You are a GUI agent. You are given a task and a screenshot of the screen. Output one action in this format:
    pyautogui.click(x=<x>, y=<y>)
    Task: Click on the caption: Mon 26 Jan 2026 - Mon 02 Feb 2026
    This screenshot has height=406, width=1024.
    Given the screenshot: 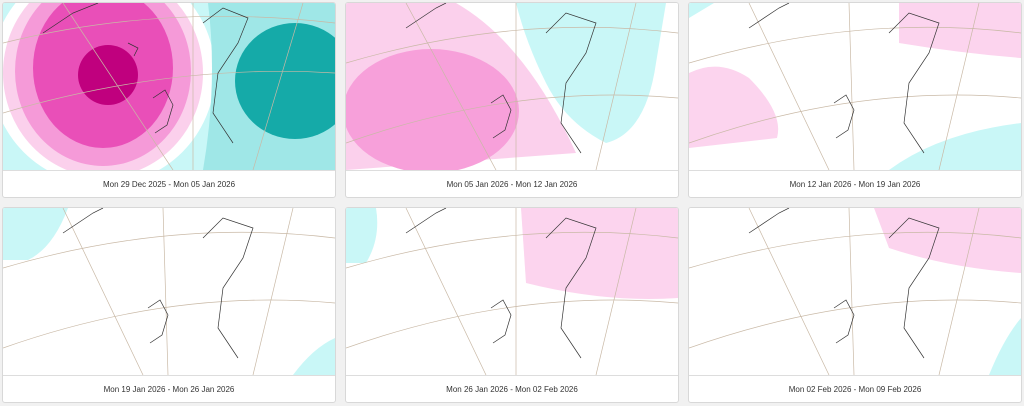 What is the action you would take?
    pyautogui.click(x=512, y=389)
    